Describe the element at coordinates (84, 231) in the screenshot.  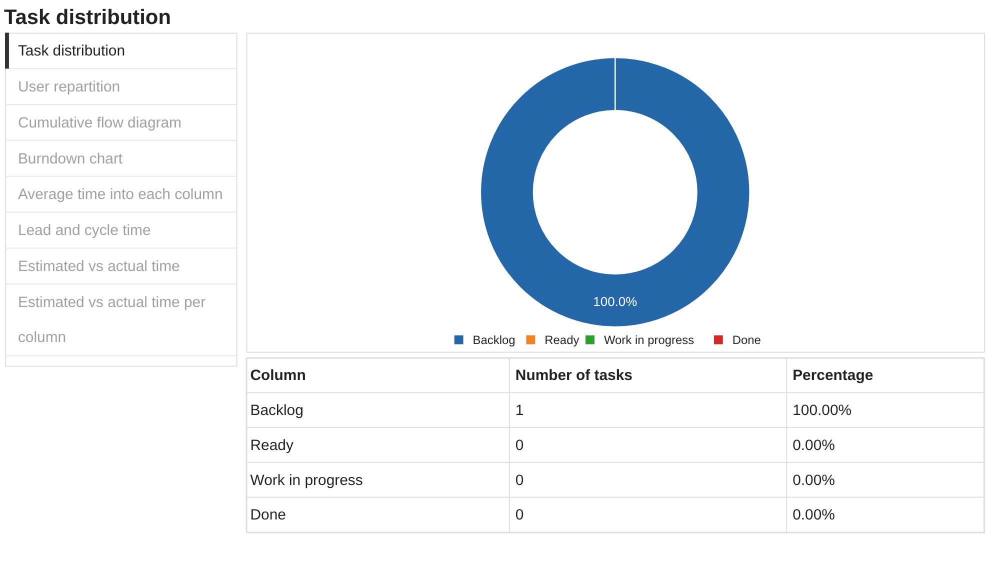
I see `text: Lead and cycle time` at that location.